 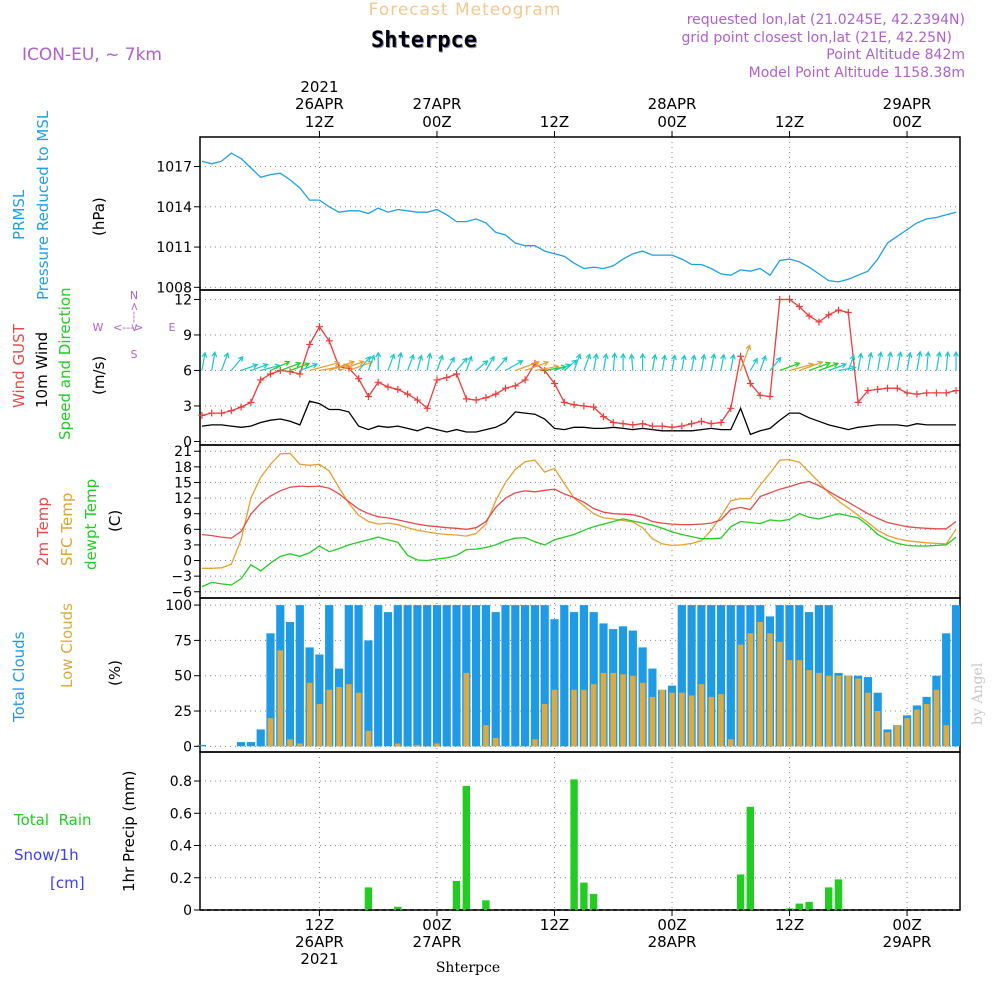 What do you see at coordinates (75, 831) in the screenshot?
I see `precip-labels: Total Rain Snow/1h [cm] 1hr Precip (mm)` at bounding box center [75, 831].